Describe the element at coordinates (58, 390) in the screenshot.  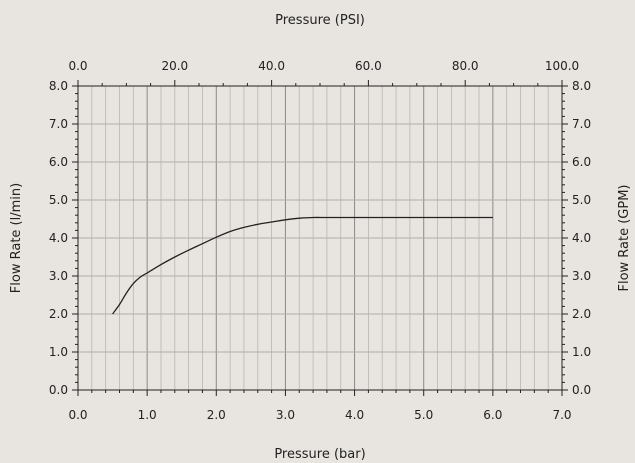
I see `y-tick-label: 0.0` at that location.